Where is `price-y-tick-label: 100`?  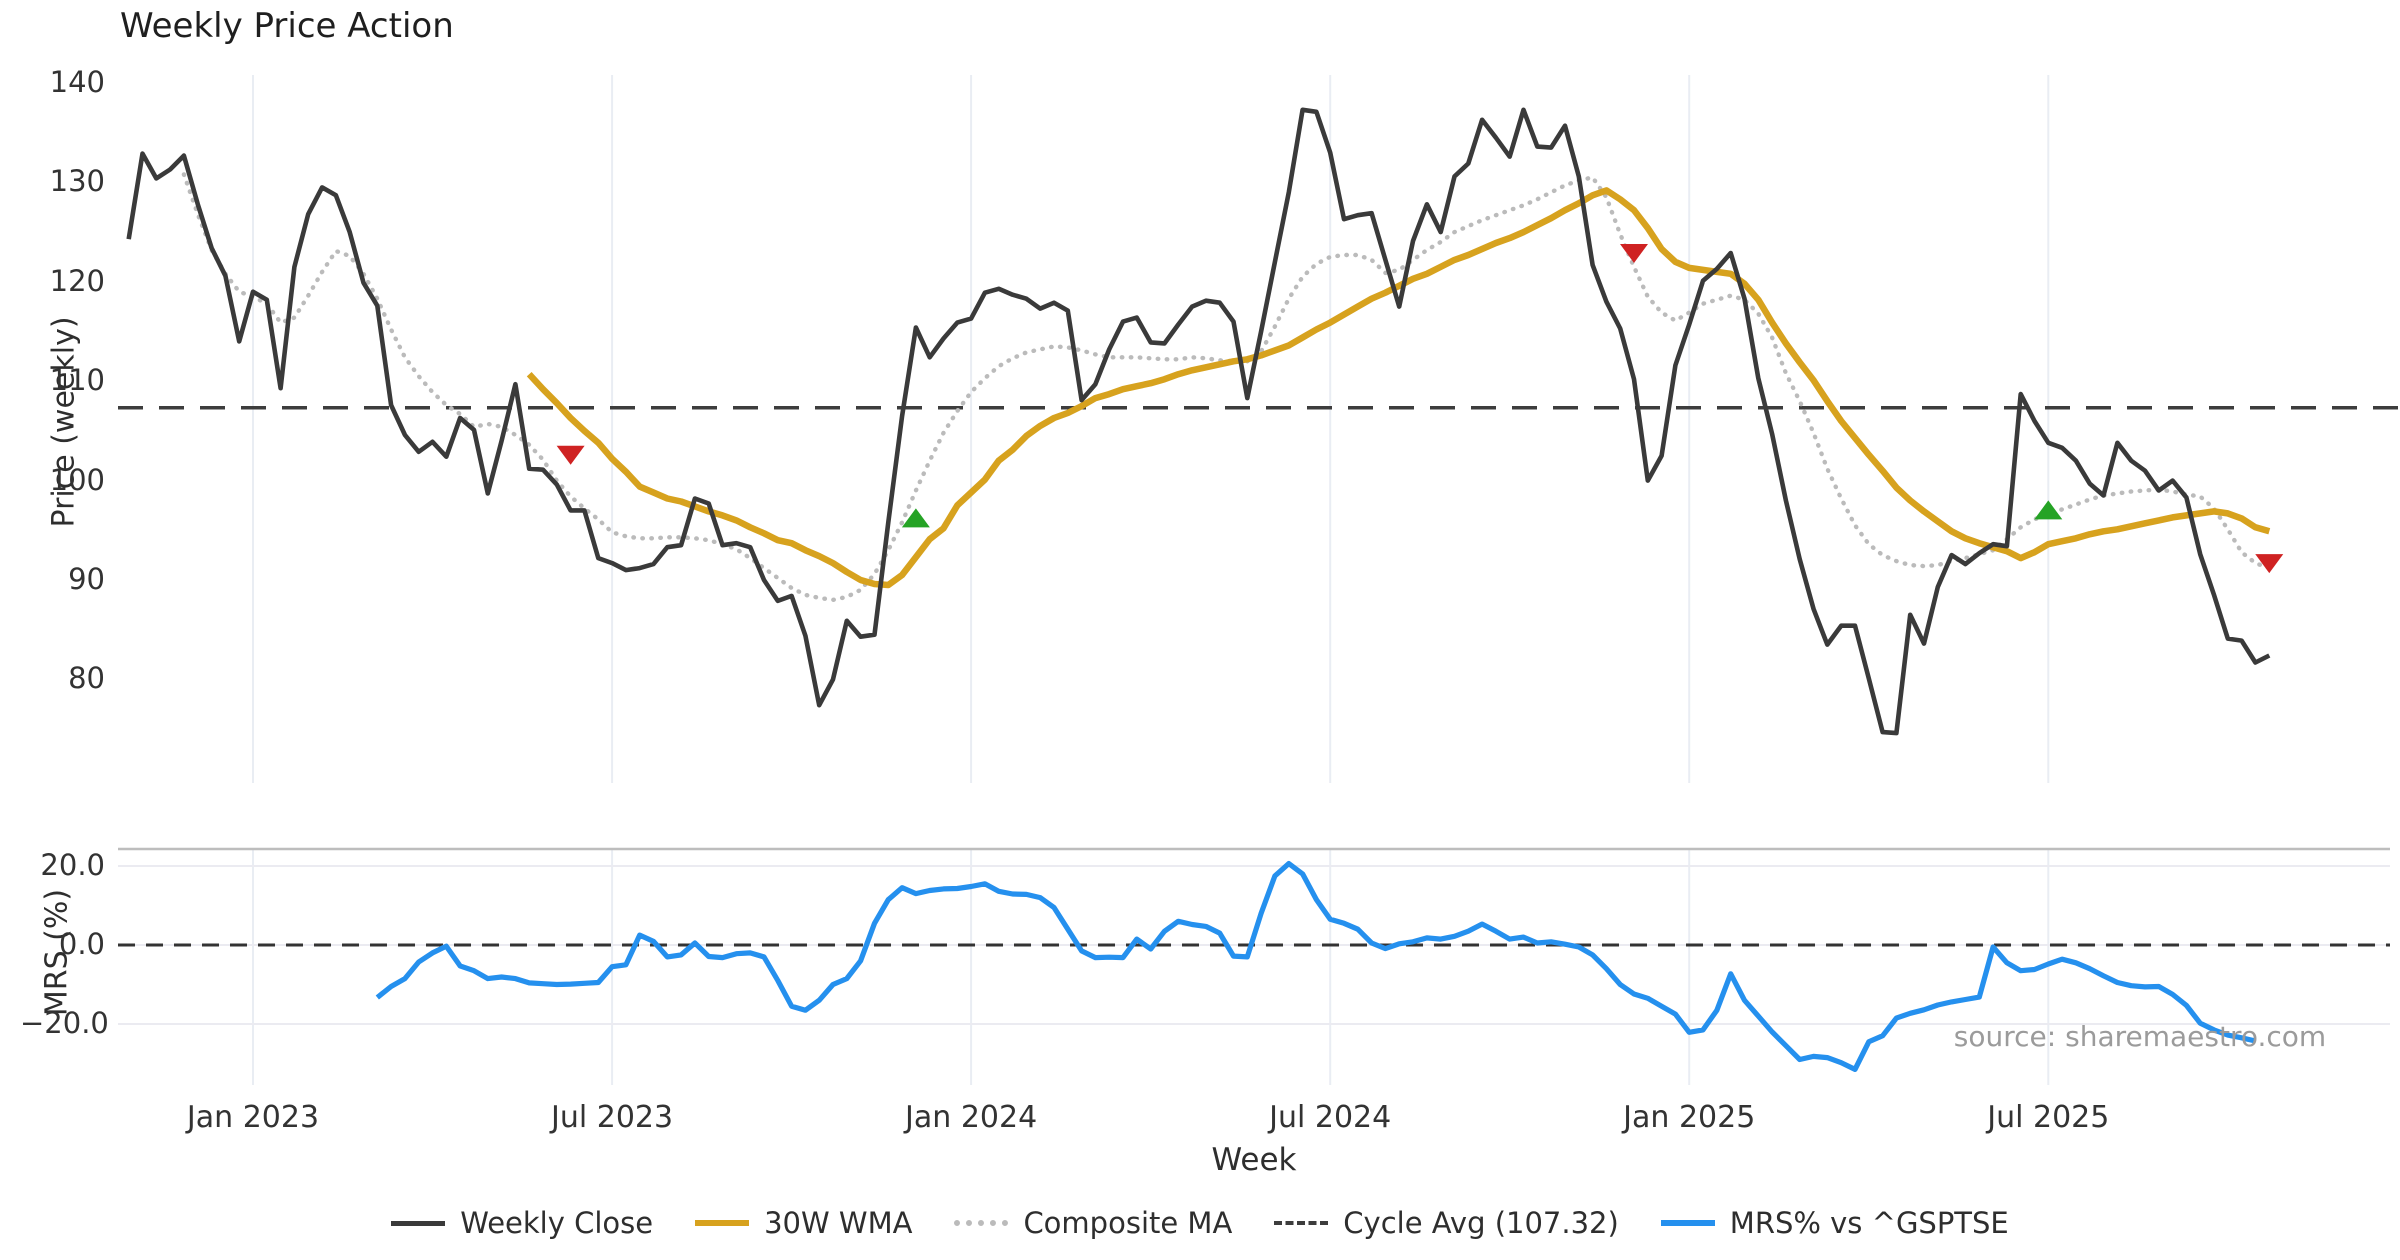 price-y-tick-label: 100 is located at coordinates (77, 479).